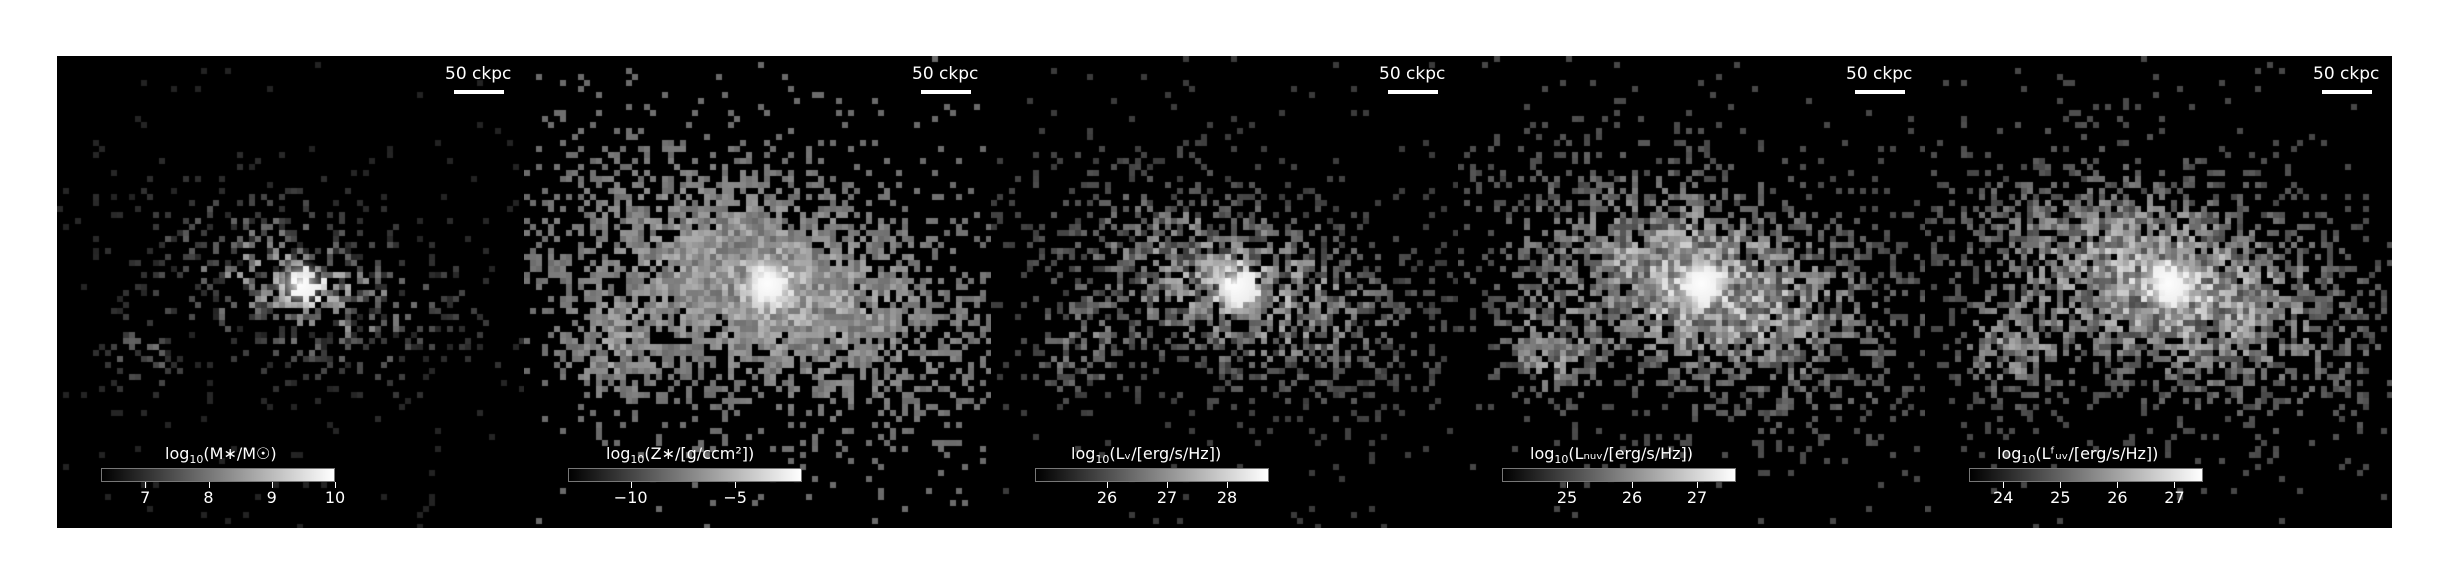 Image resolution: width=2444 pixels, height=584 pixels. What do you see at coordinates (145, 497) in the screenshot?
I see `colorbar-tick-label: 7` at bounding box center [145, 497].